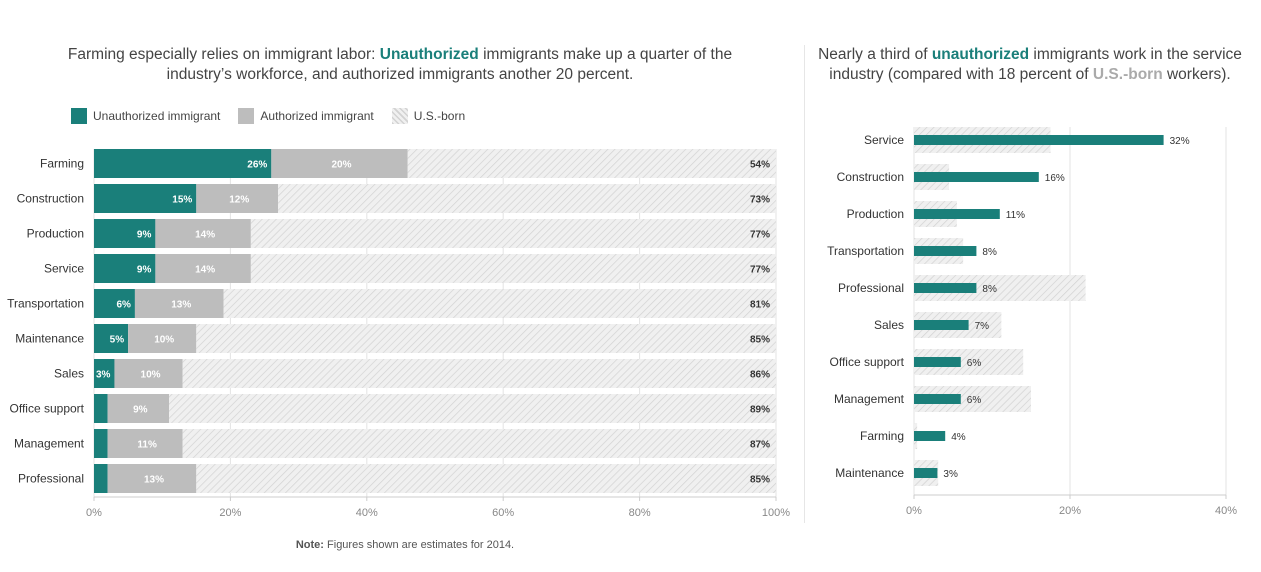 The image size is (1261, 572). I want to click on left-category-label: Transportation, so click(45, 304).